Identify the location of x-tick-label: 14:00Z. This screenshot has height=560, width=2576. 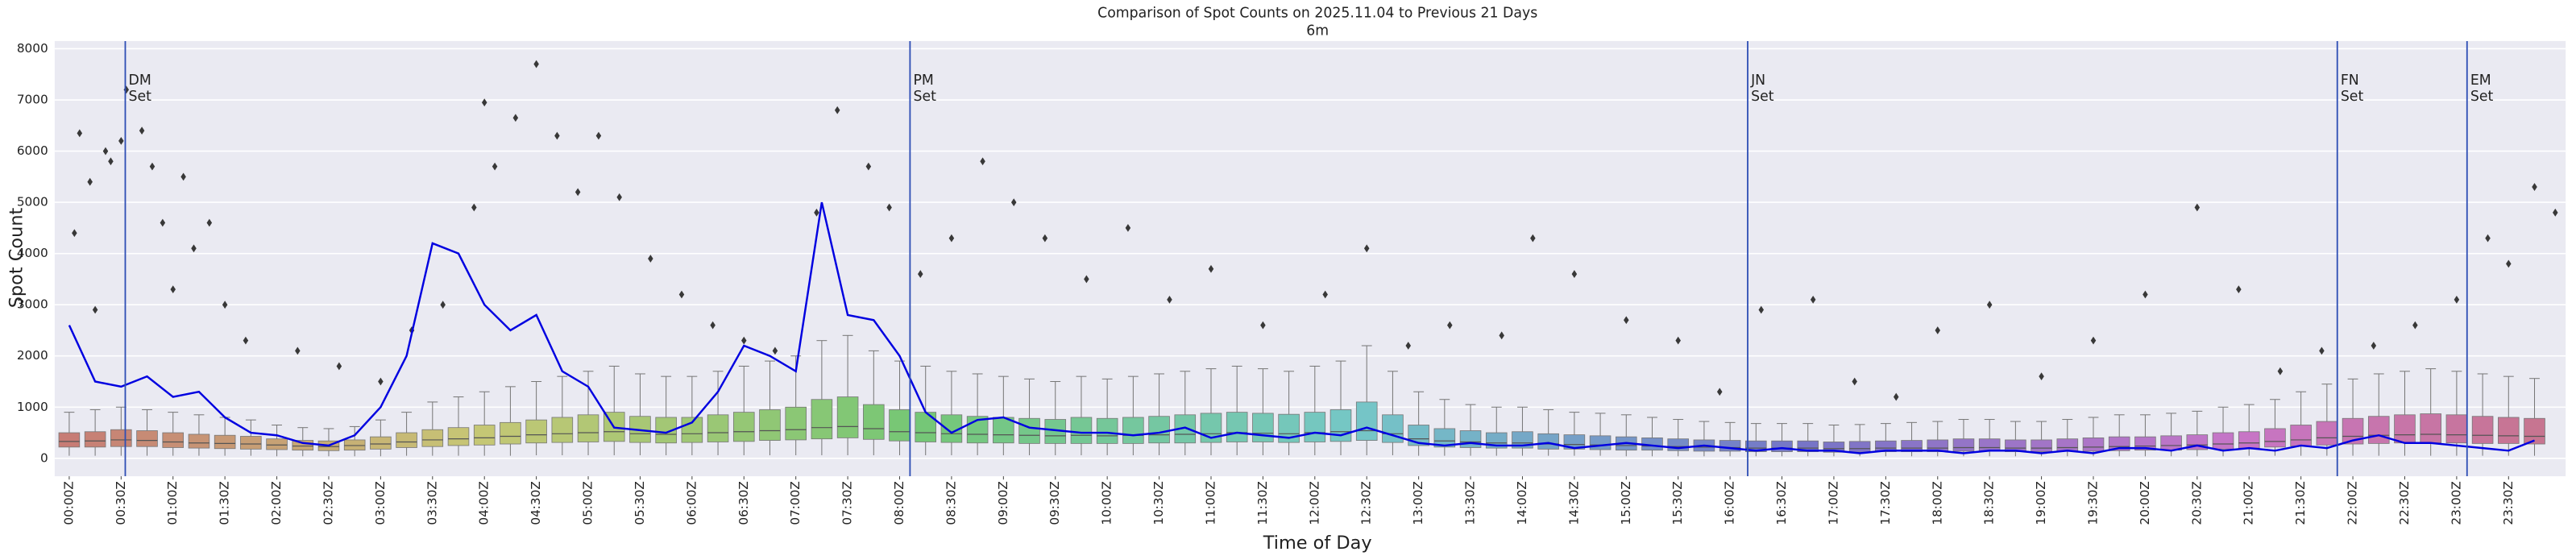
(1522, 503).